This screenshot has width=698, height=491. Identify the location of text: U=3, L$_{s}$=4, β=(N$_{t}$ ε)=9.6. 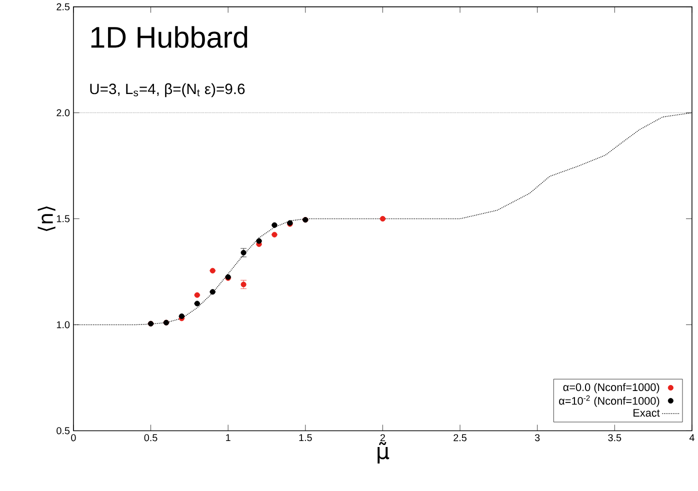
(167, 90).